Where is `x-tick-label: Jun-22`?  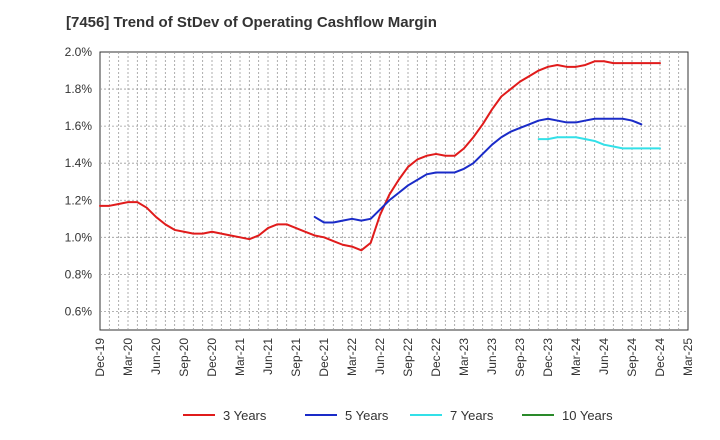 x-tick-label: Jun-22 is located at coordinates (380, 356).